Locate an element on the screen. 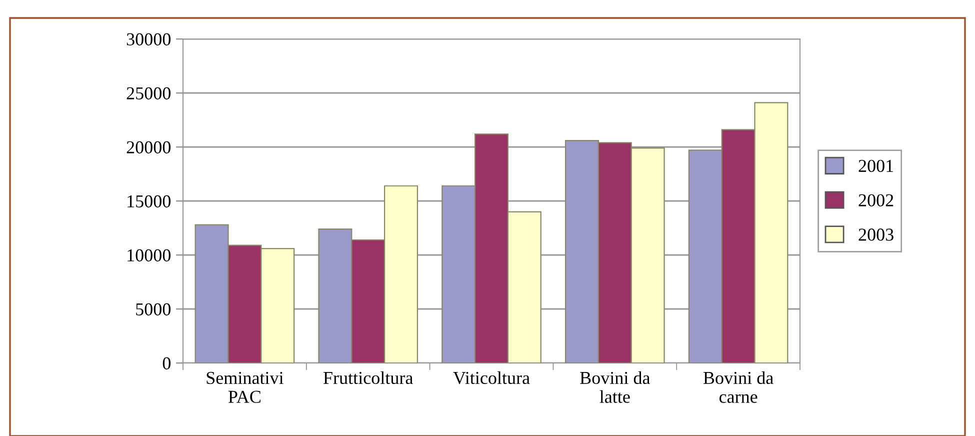 This screenshot has height=436, width=975. x-tick-label: Bovini da carne is located at coordinates (738, 387).